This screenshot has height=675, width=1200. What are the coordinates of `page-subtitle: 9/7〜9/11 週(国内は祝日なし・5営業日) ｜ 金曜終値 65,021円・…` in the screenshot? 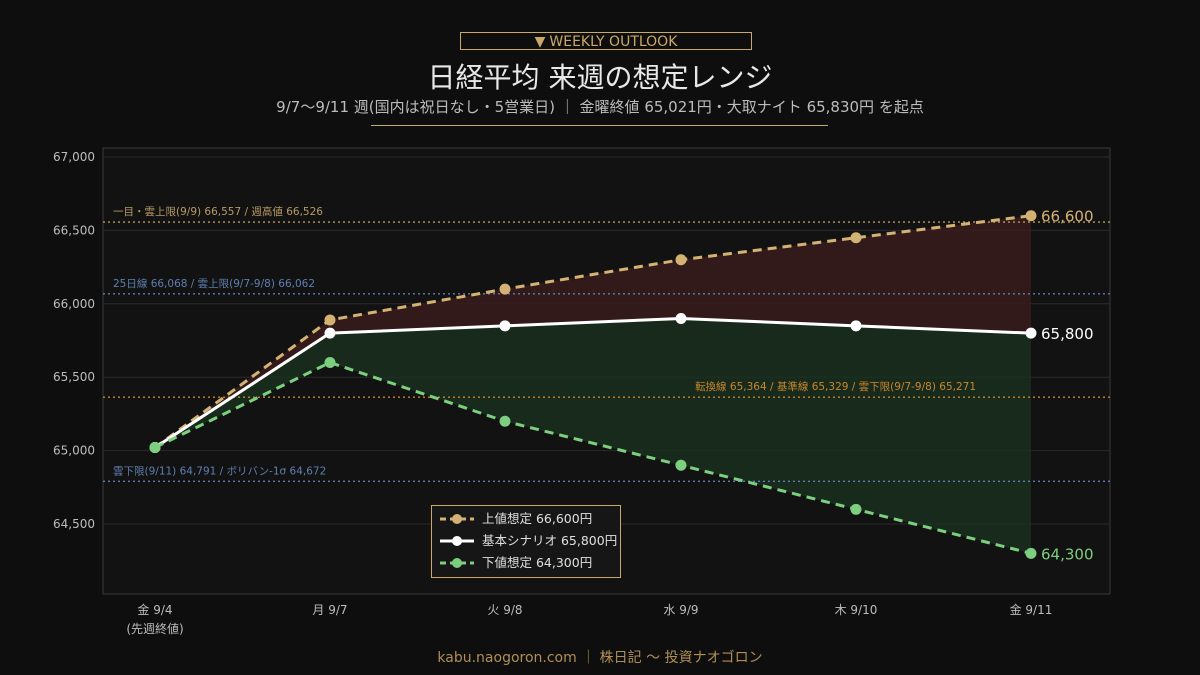 It's located at (600, 107).